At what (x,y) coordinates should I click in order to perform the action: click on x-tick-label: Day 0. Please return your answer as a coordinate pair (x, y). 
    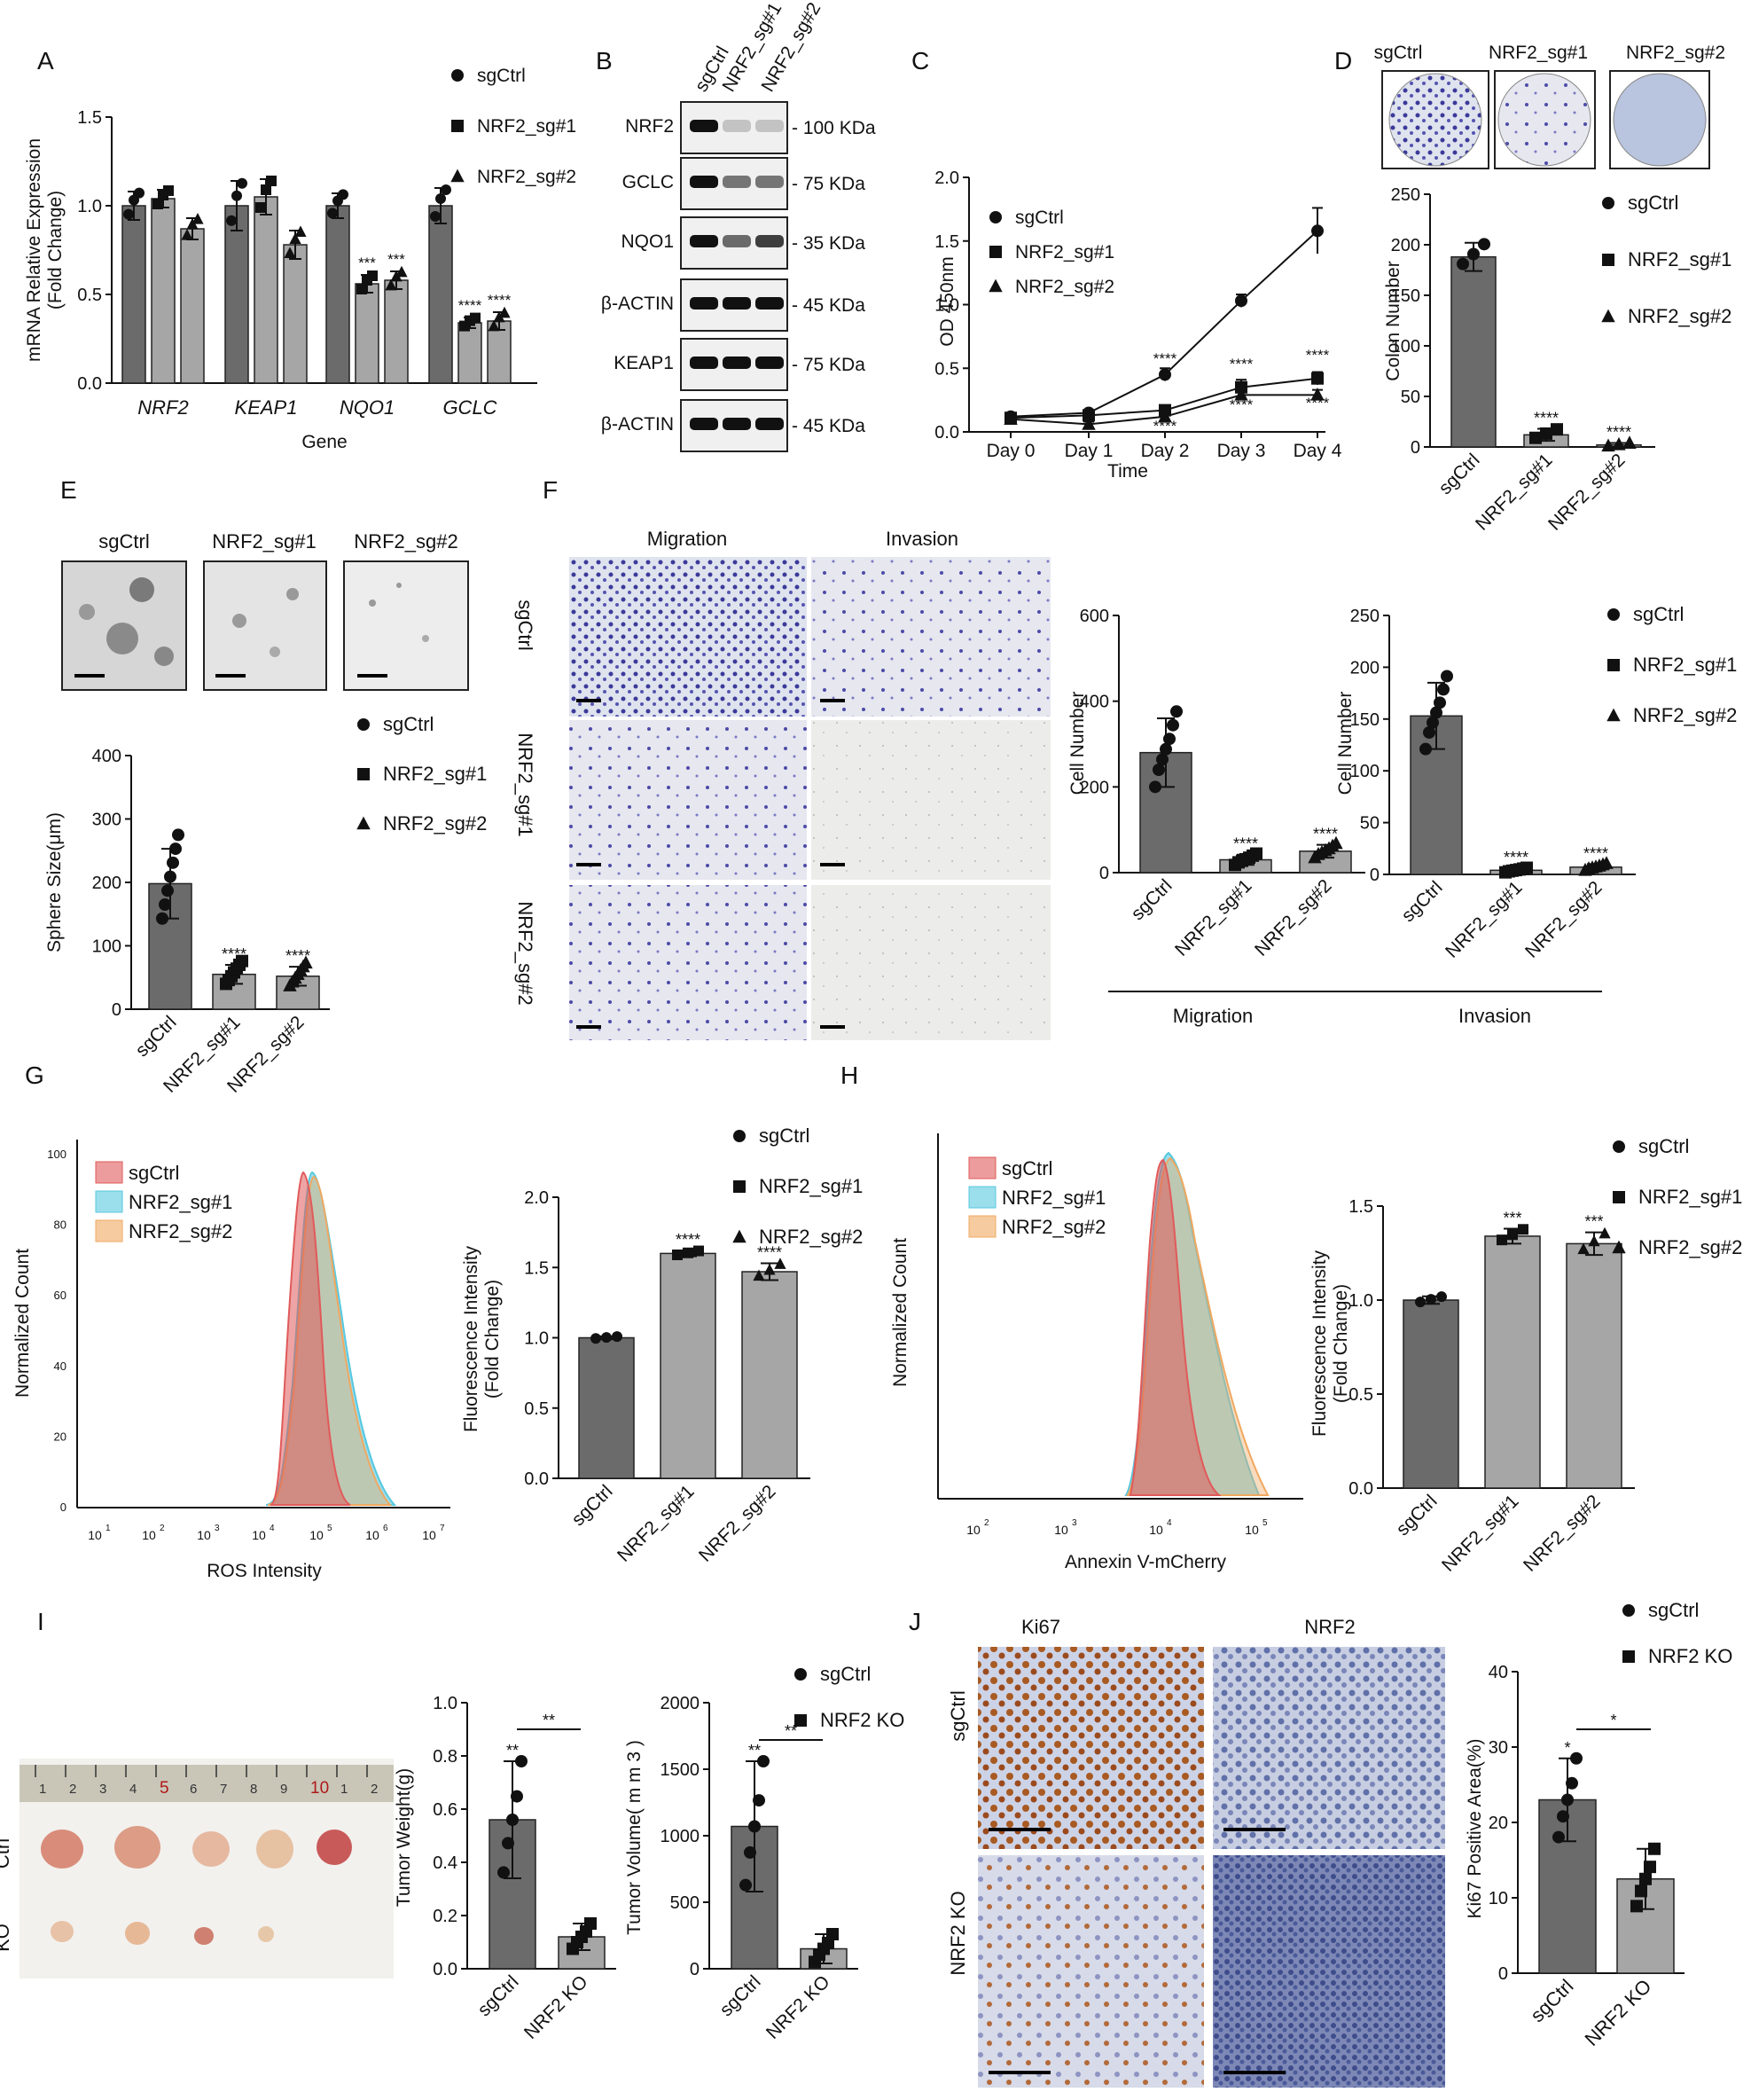
    Looking at the image, I should click on (1012, 451).